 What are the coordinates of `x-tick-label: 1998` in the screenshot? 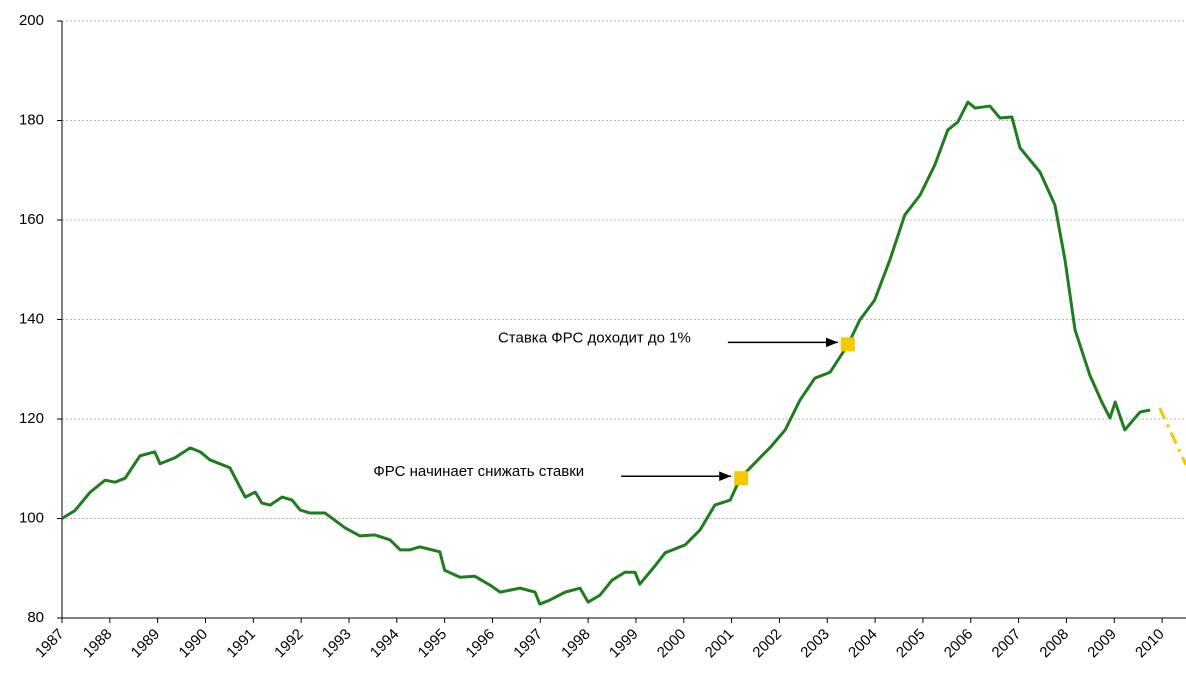 It's located at (576, 644).